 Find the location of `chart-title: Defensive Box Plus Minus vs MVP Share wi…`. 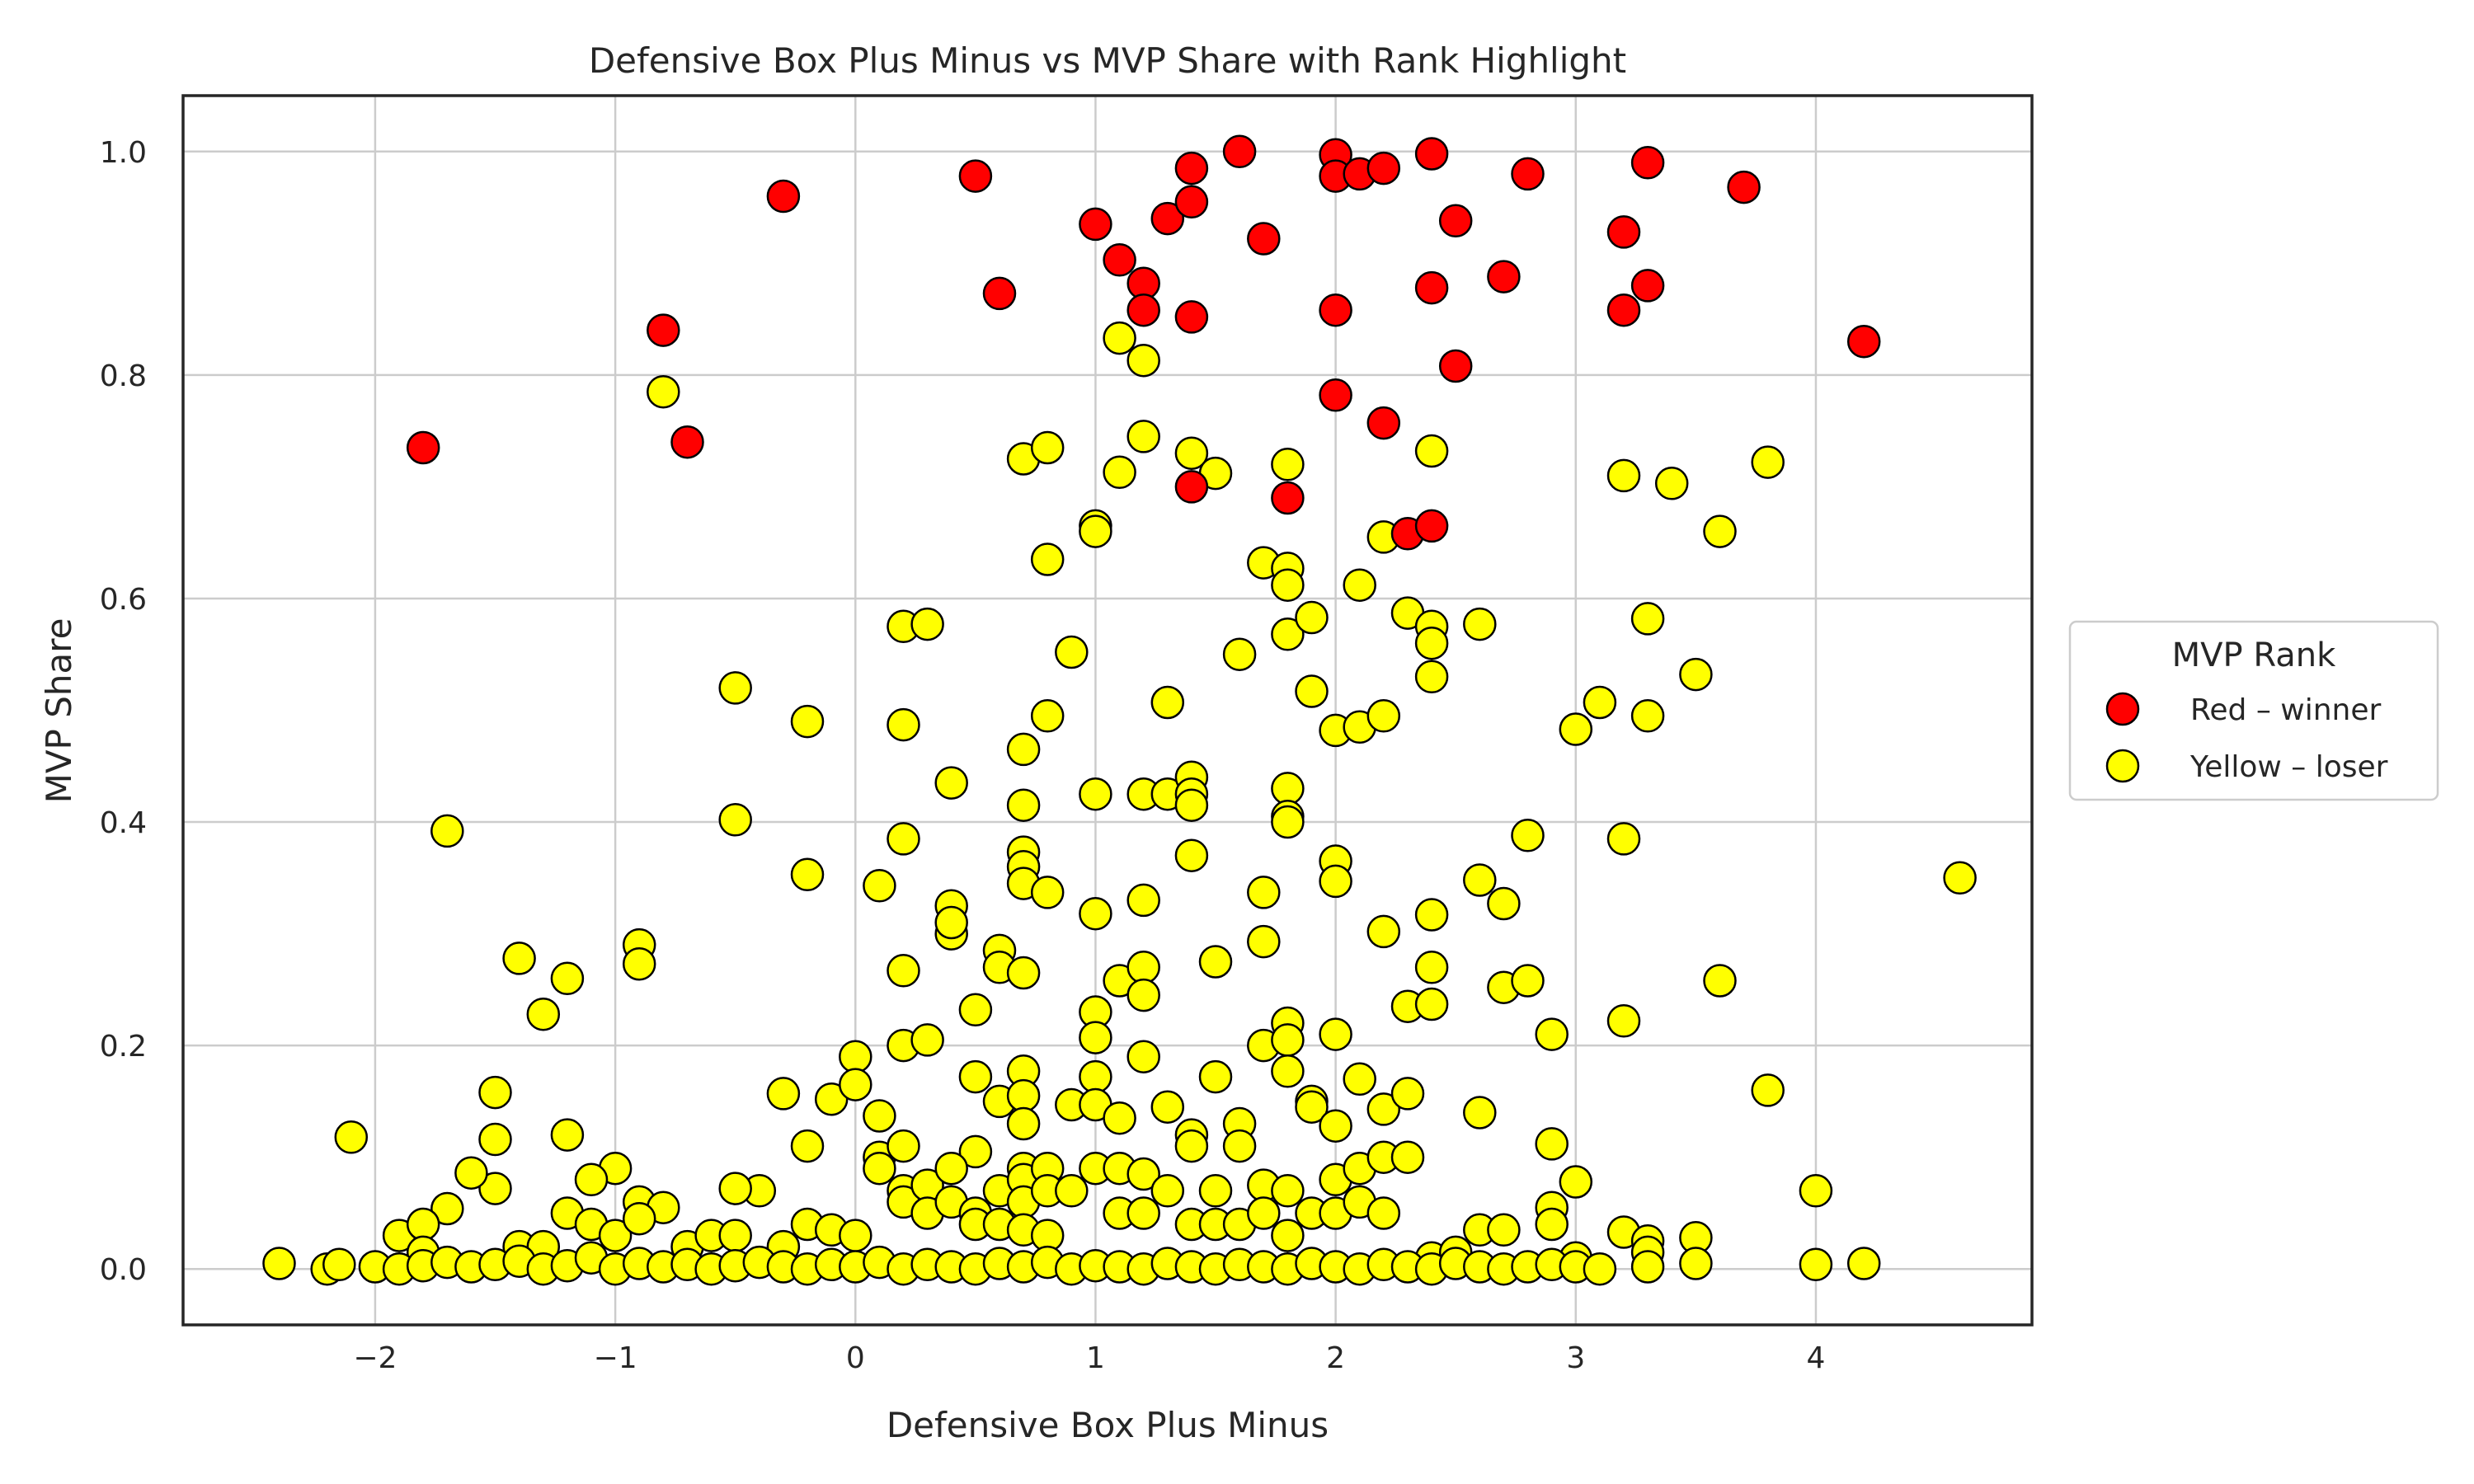

chart-title: Defensive Box Plus Minus vs MVP Share wi… is located at coordinates (1107, 60).